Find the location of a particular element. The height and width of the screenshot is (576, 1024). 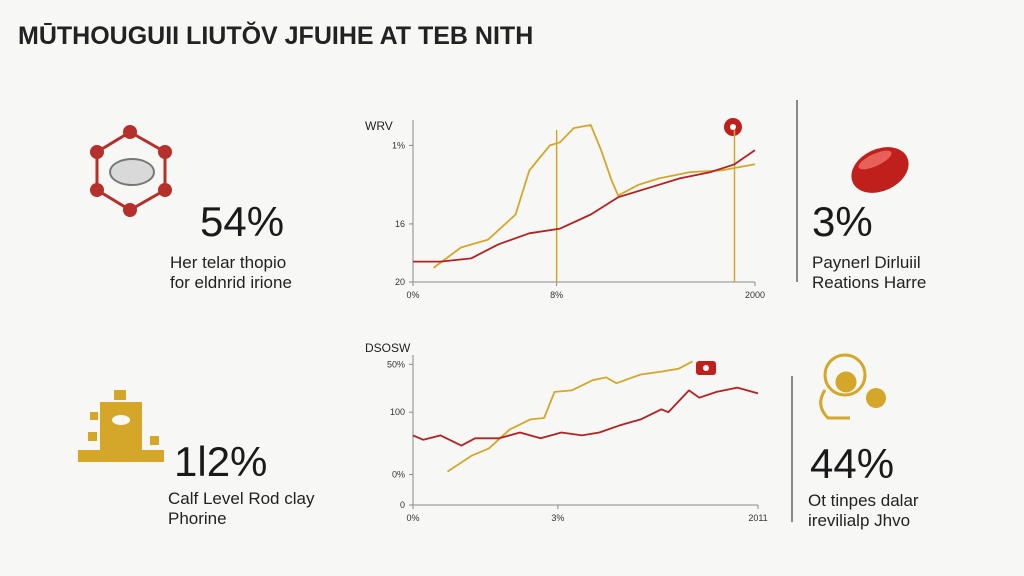

y-tick-label: 0 is located at coordinates (402, 505).